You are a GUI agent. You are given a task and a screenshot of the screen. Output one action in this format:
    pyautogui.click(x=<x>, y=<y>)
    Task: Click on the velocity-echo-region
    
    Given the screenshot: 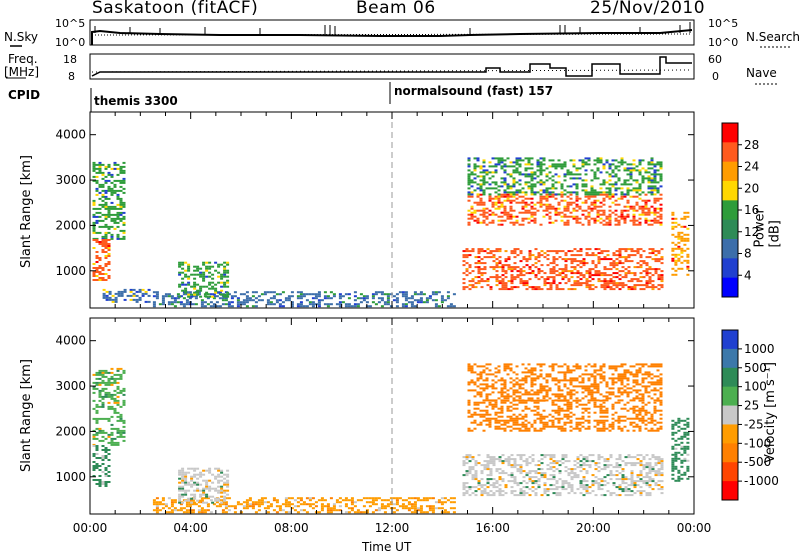 What is the action you would take?
    pyautogui.click(x=565, y=382)
    